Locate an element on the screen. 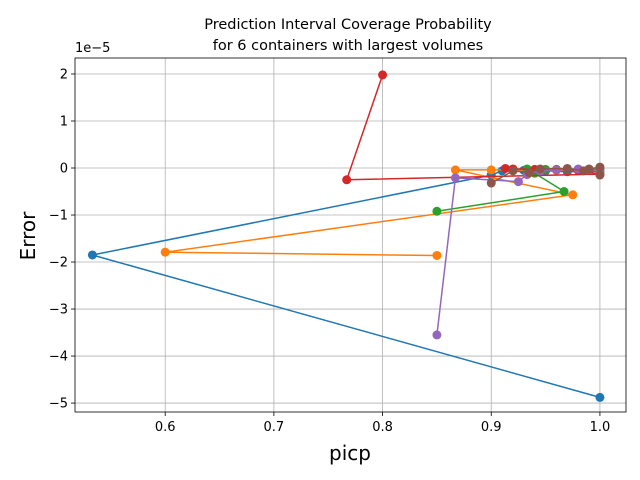 The image size is (640, 480). chart-title-line2: for 6 containers with largest volumes is located at coordinates (348, 46).